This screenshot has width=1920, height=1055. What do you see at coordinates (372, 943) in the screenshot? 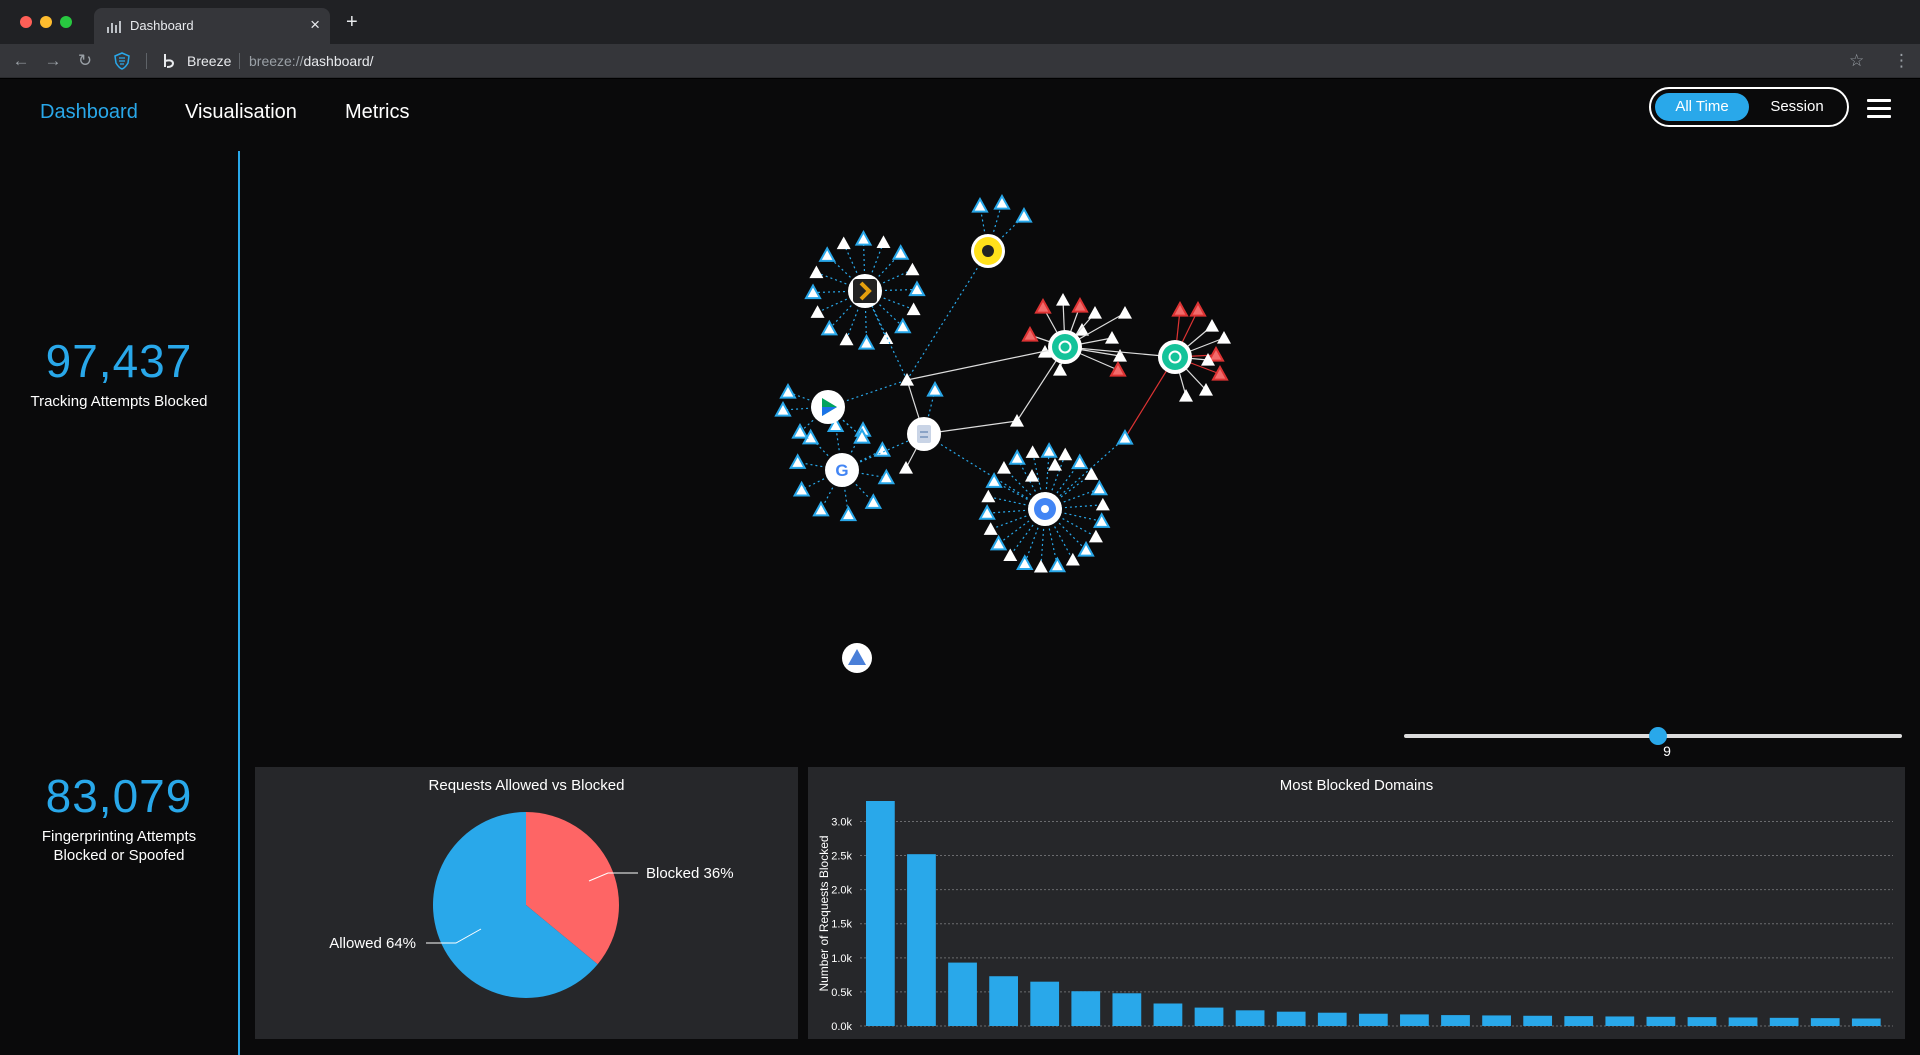
I see `pie-label: Allowed 64%` at bounding box center [372, 943].